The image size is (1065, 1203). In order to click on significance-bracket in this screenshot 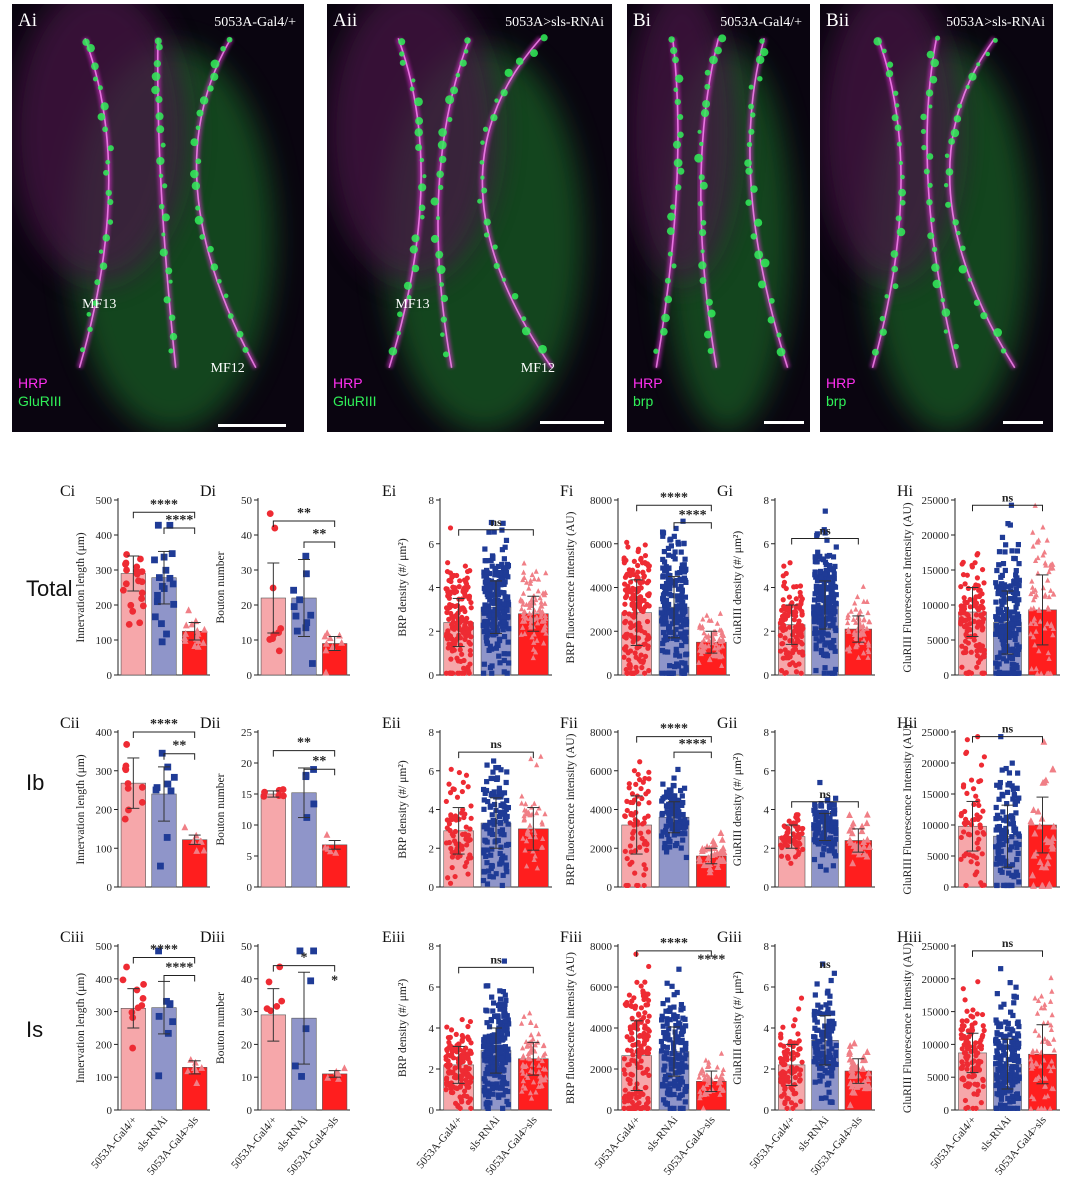, I will do `click(674, 953)`.